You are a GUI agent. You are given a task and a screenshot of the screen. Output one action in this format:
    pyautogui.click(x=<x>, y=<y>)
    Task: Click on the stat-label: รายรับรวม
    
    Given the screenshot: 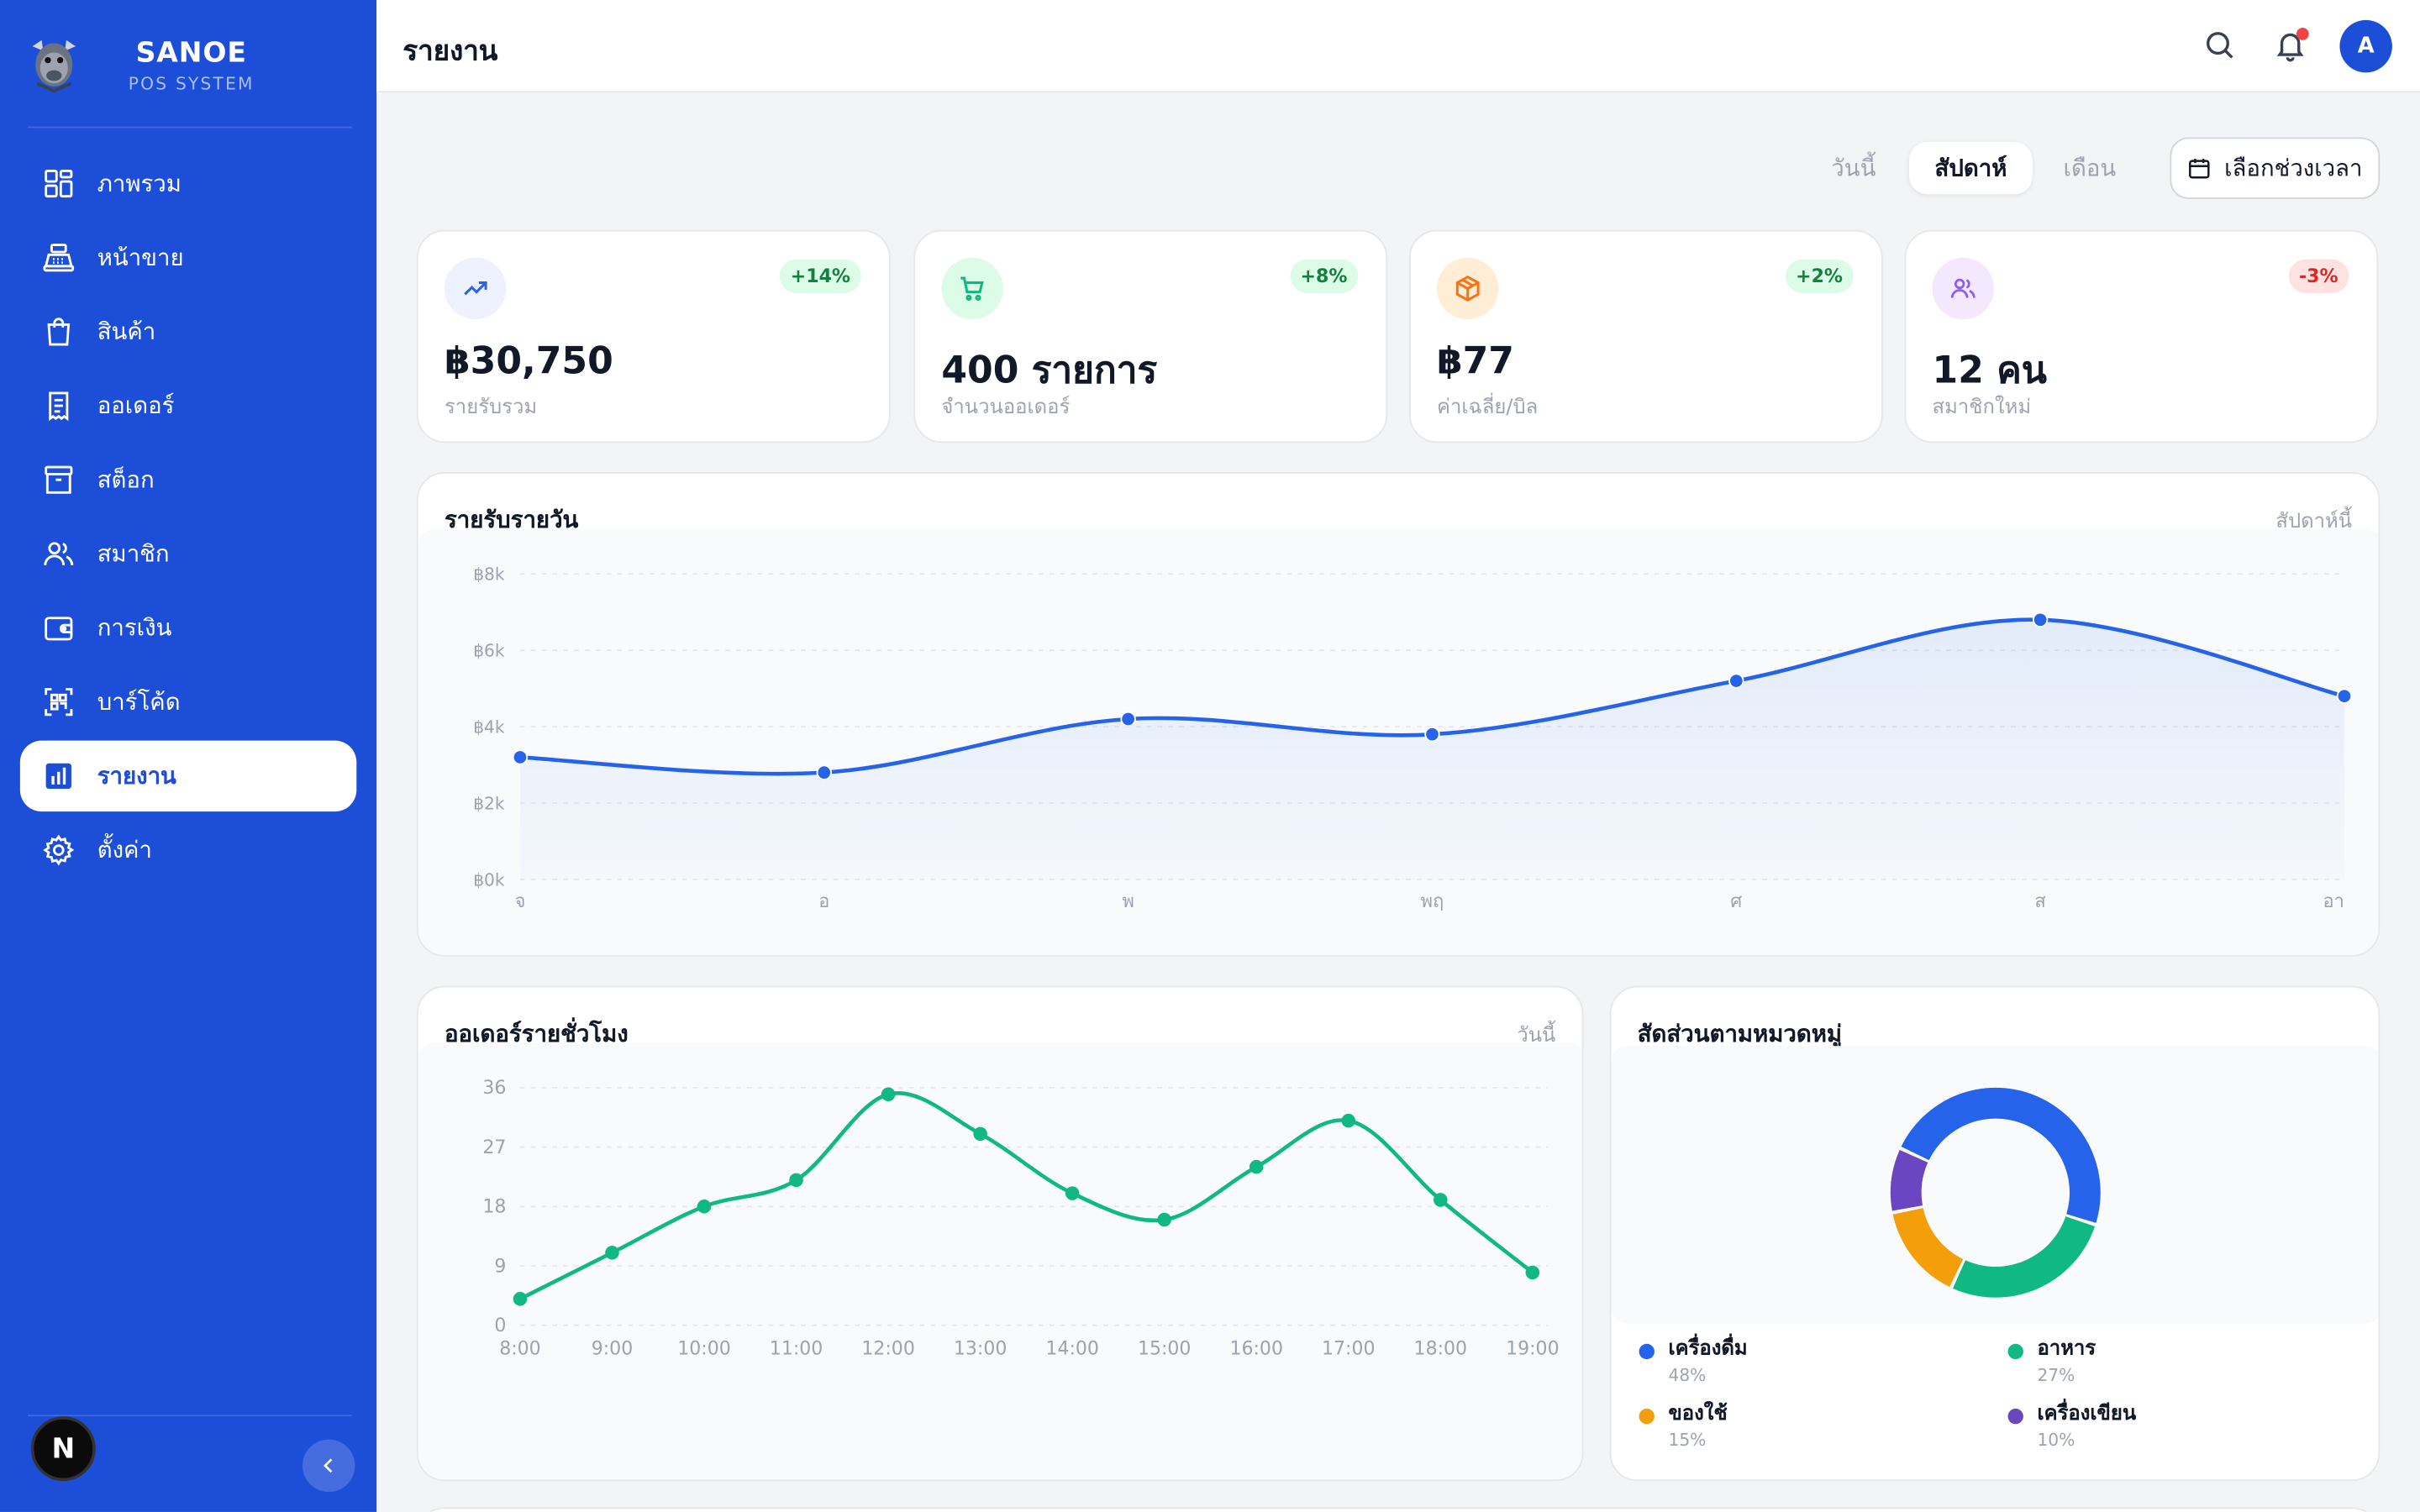 What is the action you would take?
    pyautogui.click(x=491, y=408)
    